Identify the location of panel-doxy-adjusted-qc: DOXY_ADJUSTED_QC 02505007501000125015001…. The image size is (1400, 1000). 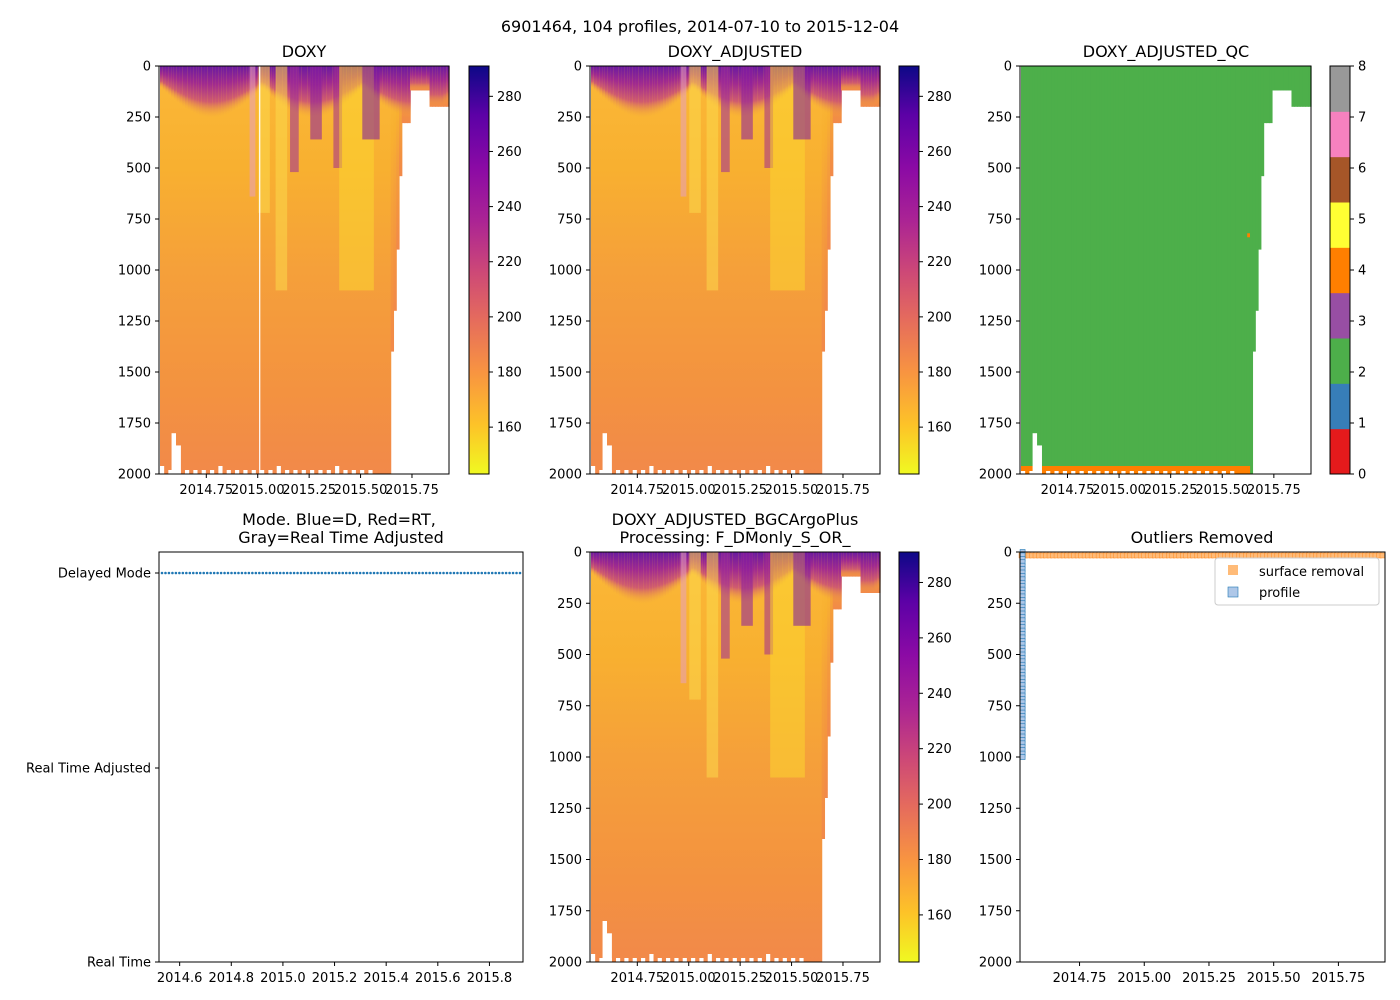
(1172, 270).